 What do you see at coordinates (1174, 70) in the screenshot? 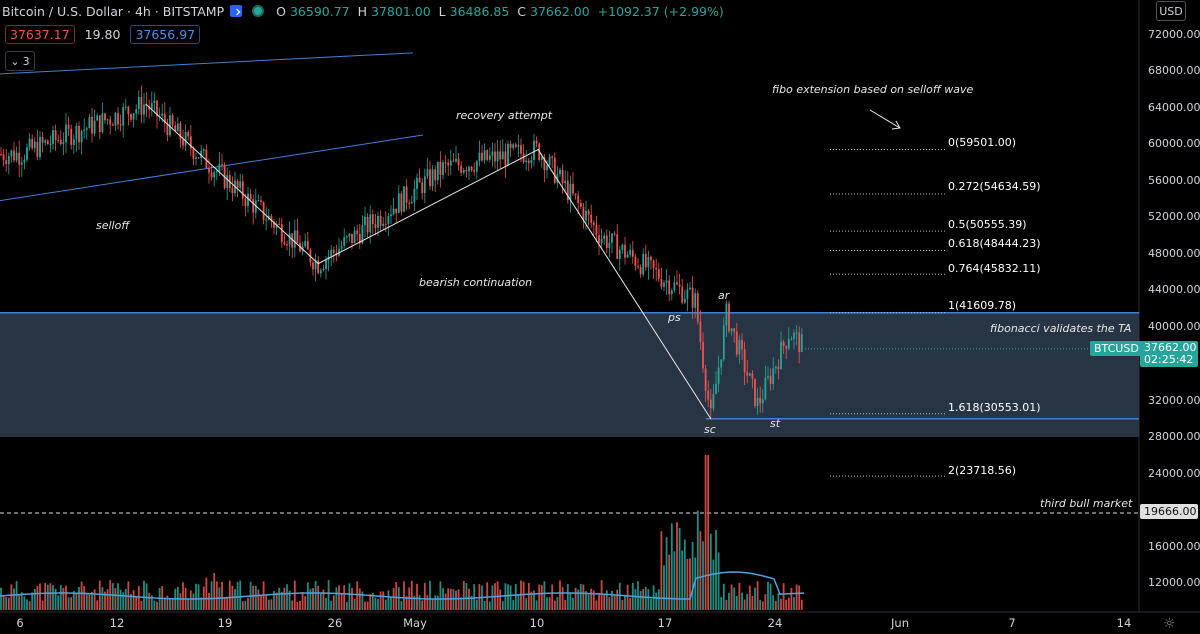
I see `y-tick-label: 68000.00` at bounding box center [1174, 70].